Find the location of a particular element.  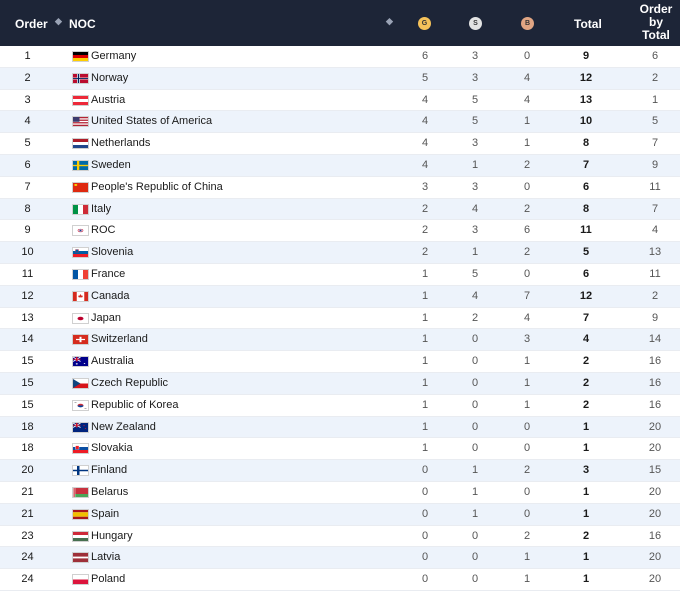

table-header: Order ◆ NOC ◆ G S B Total Order by Total is located at coordinates (340, 23).